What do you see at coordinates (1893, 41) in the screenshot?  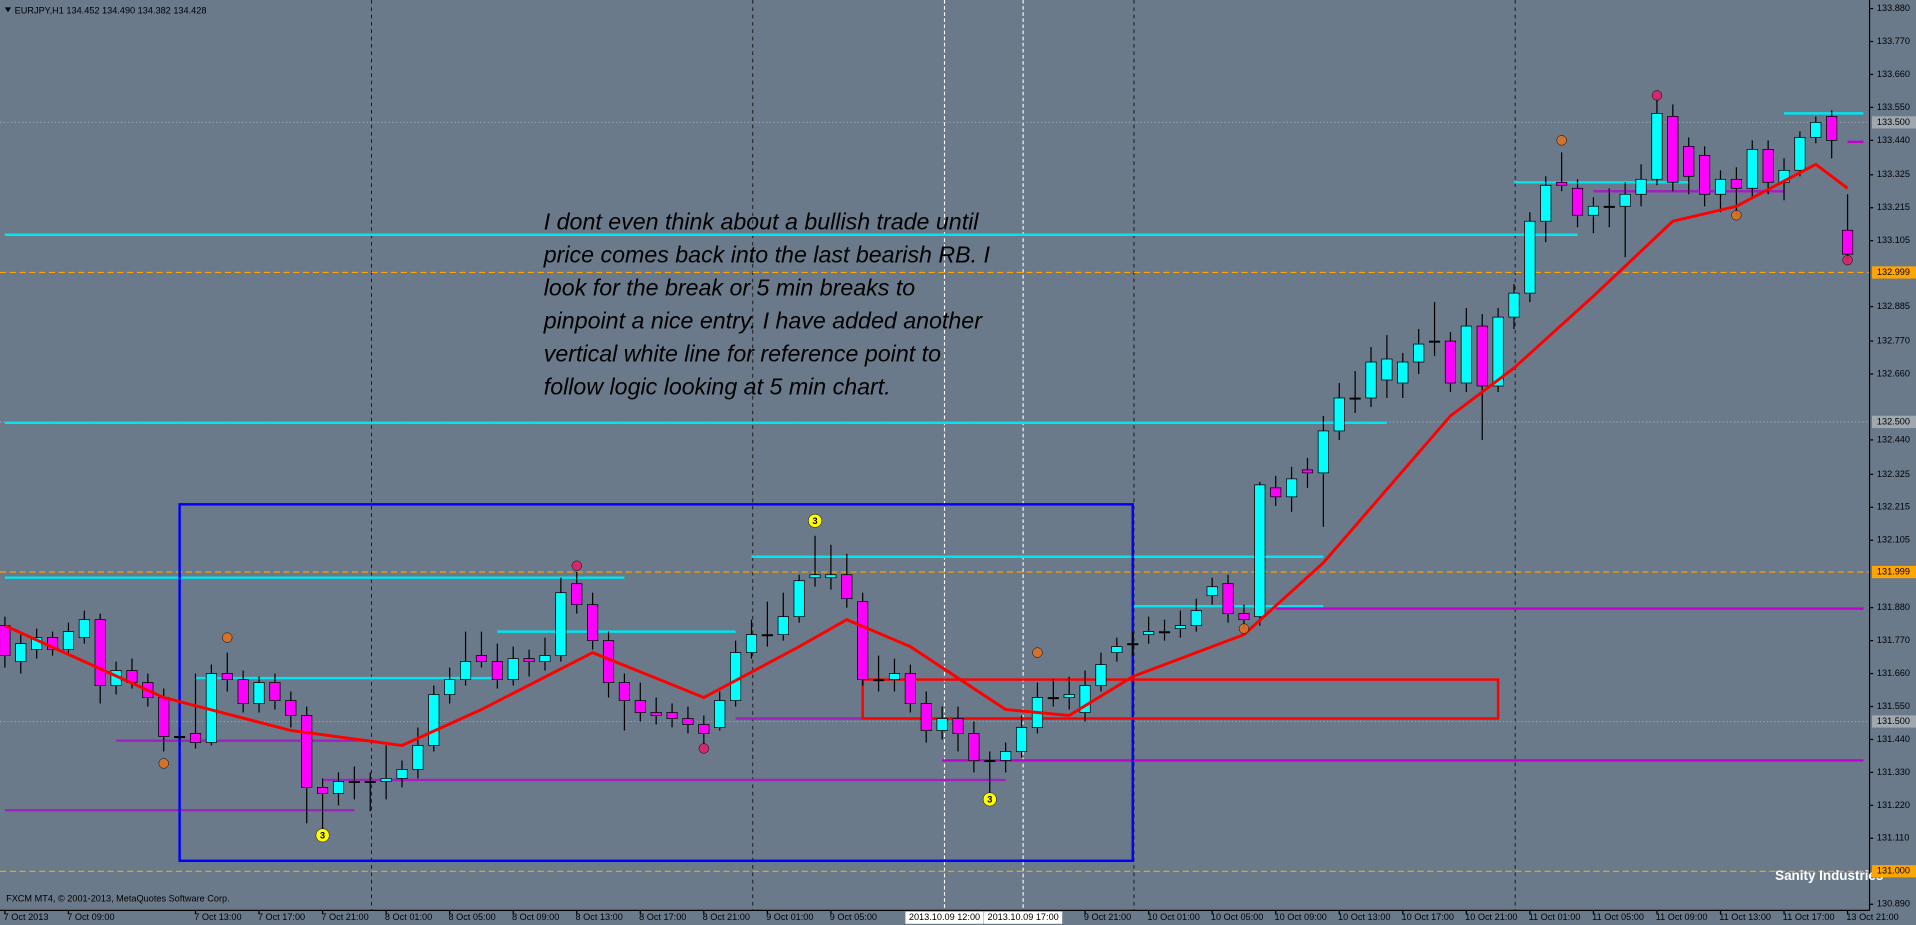 I see `y-tick-label: 133.770` at bounding box center [1893, 41].